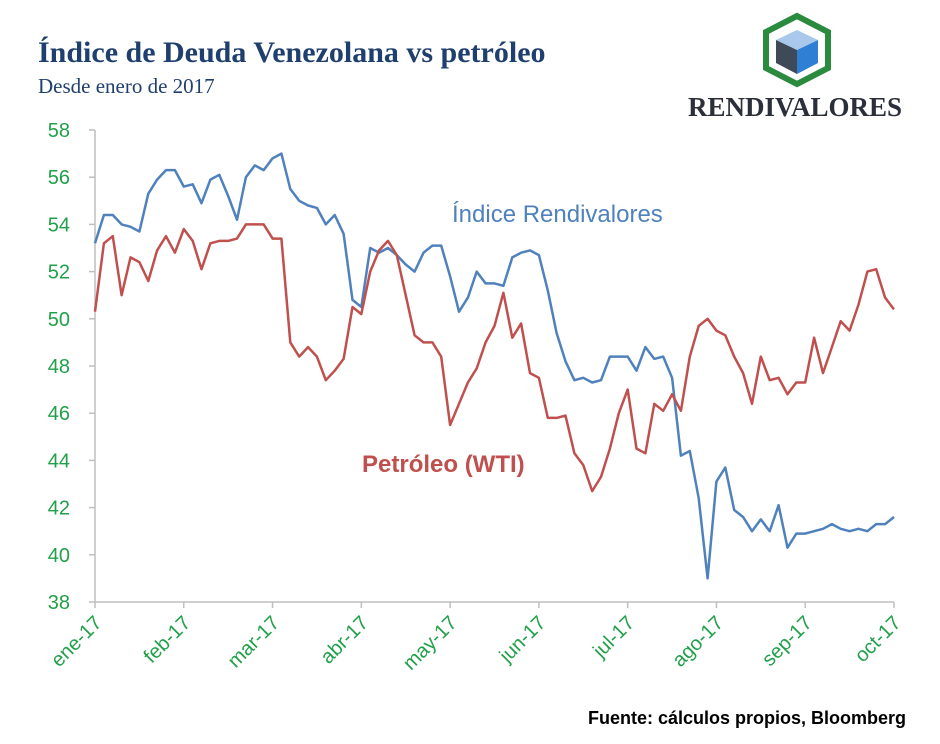 The image size is (940, 744). What do you see at coordinates (59, 367) in the screenshot?
I see `y-tick-label: 48` at bounding box center [59, 367].